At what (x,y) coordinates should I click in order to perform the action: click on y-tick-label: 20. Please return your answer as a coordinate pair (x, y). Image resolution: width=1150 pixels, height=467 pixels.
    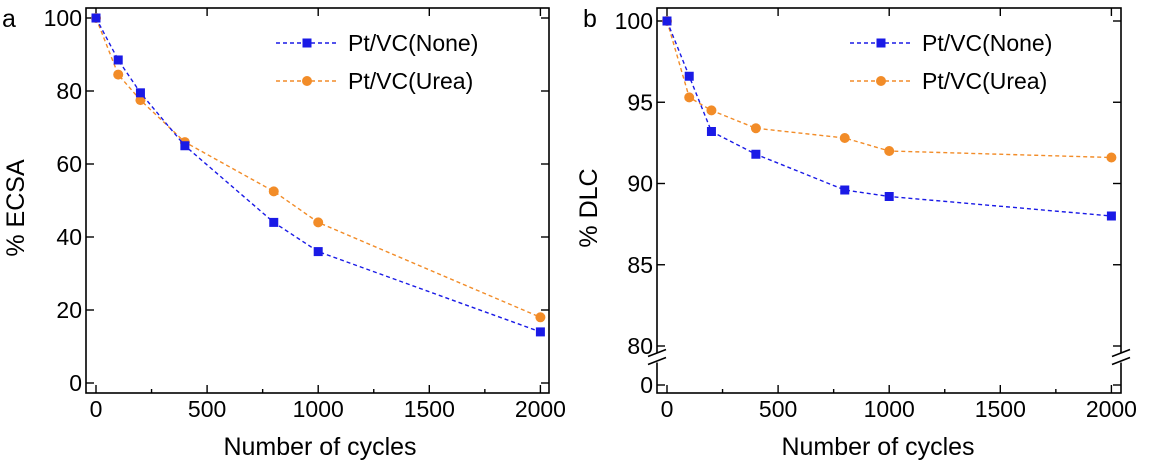
    Looking at the image, I should click on (69, 310).